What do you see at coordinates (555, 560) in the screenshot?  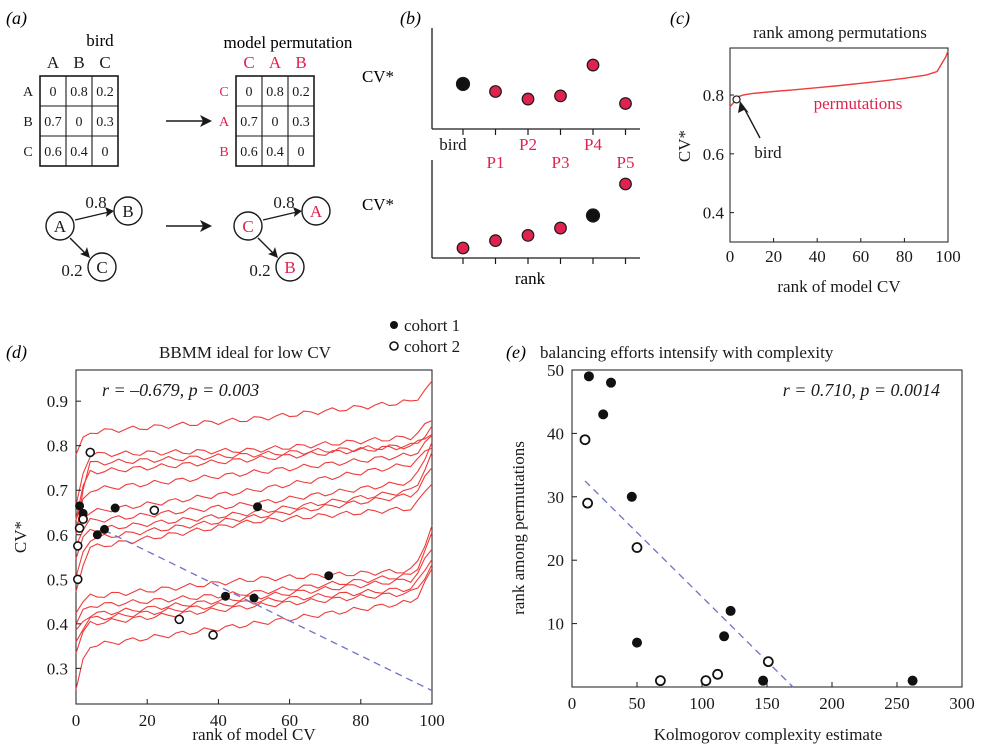 I see `y-tick-label: 20` at bounding box center [555, 560].